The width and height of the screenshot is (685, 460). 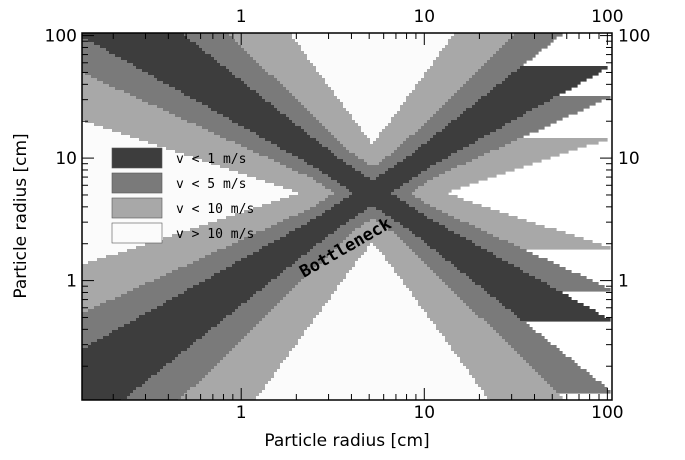 I want to click on y-tick-label-left: 100, so click(x=61, y=37).